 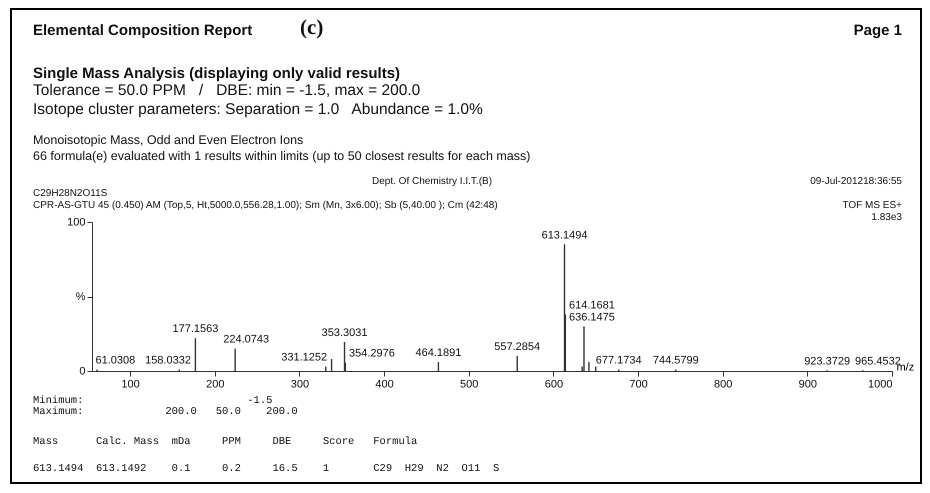 I want to click on x-tick-label: 600, so click(x=554, y=384).